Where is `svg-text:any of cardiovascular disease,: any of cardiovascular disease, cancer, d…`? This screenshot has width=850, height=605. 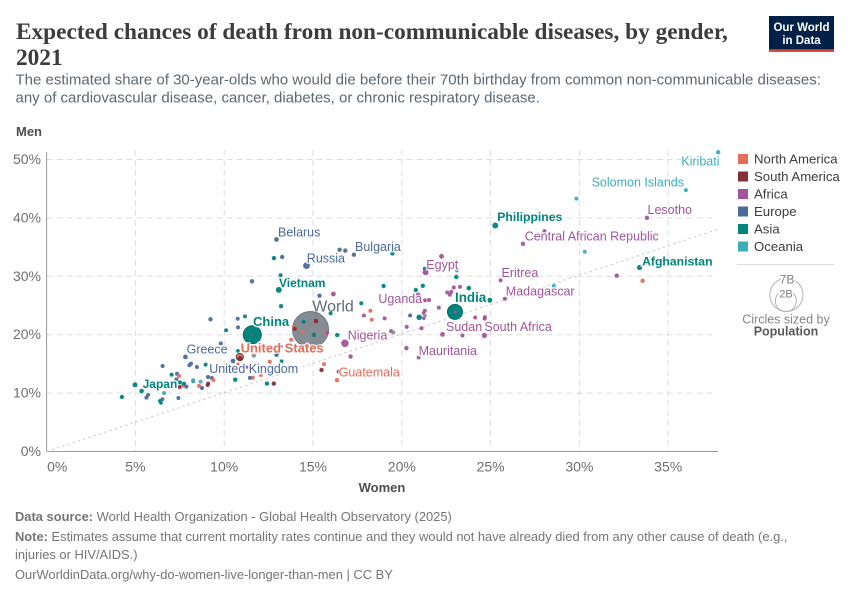 svg-text:any of cardiovascular disease,: any of cardiovascular disease, cancer, d… is located at coordinates (278, 98).